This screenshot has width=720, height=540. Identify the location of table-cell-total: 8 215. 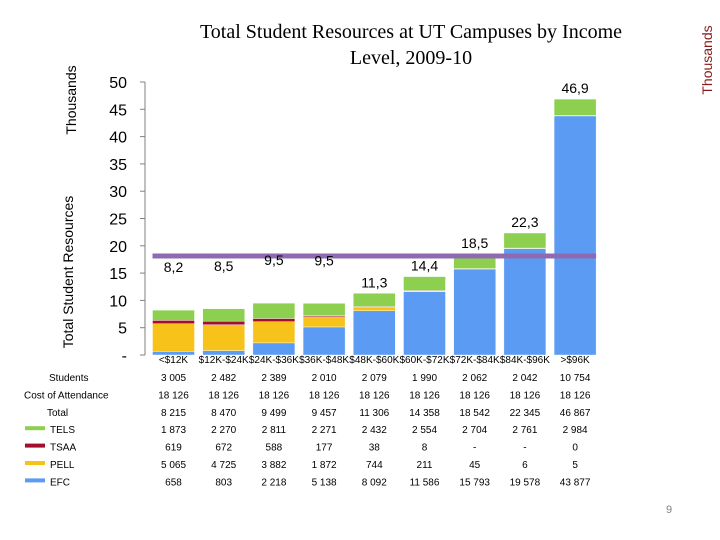
(173, 413).